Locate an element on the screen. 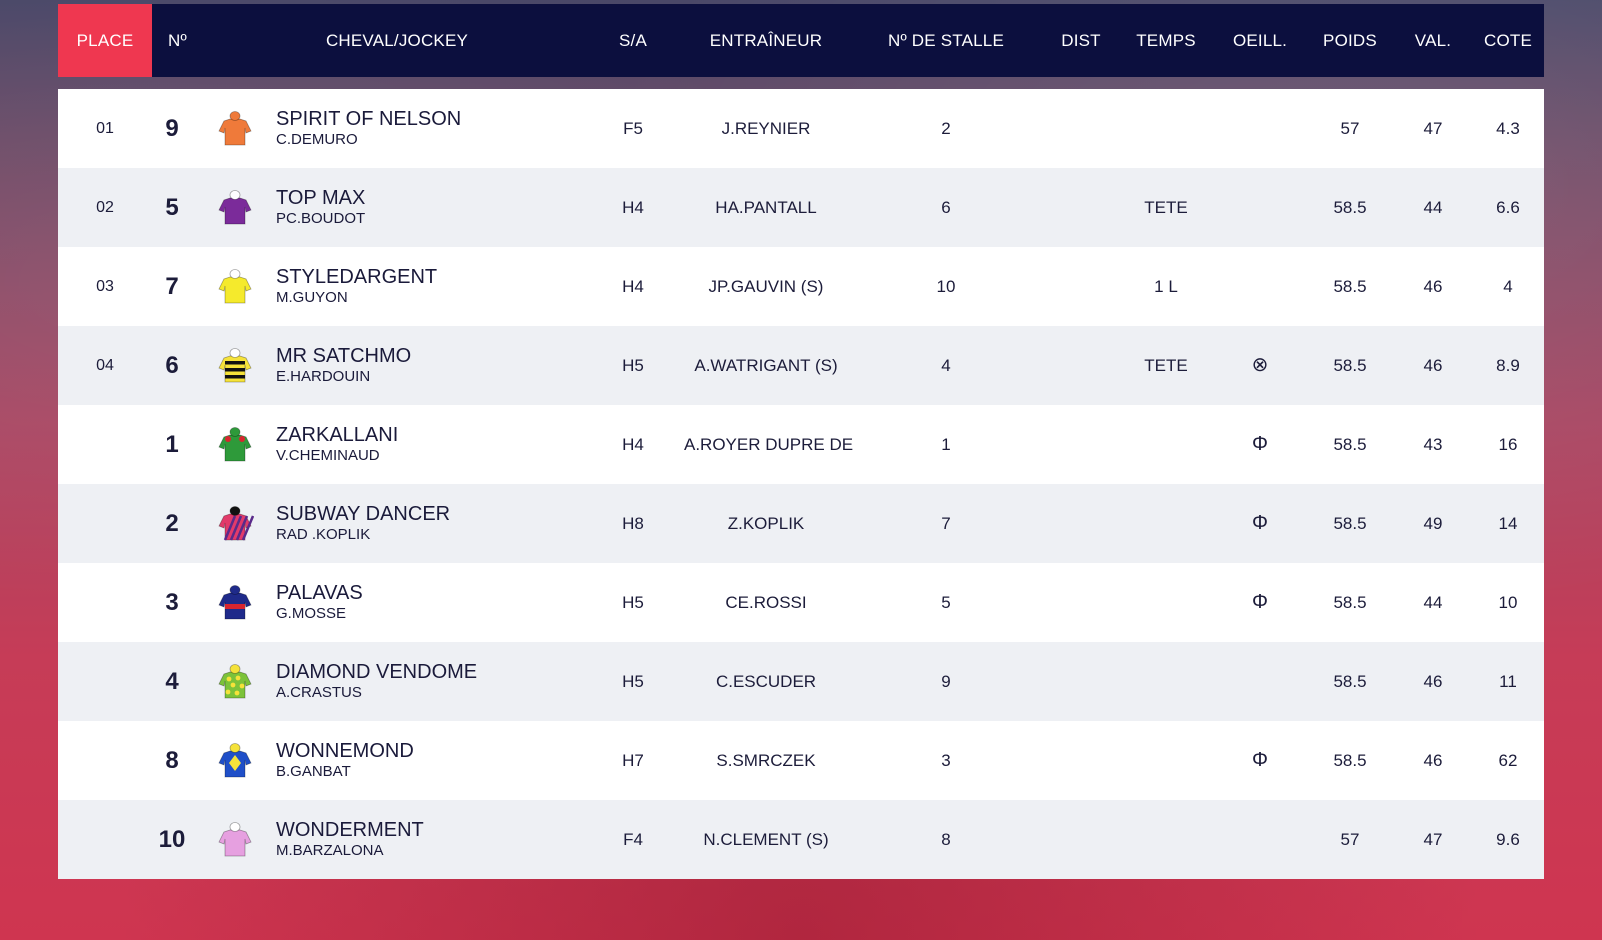  trainer-cell: N.CLEMENT (S) is located at coordinates (766, 839).